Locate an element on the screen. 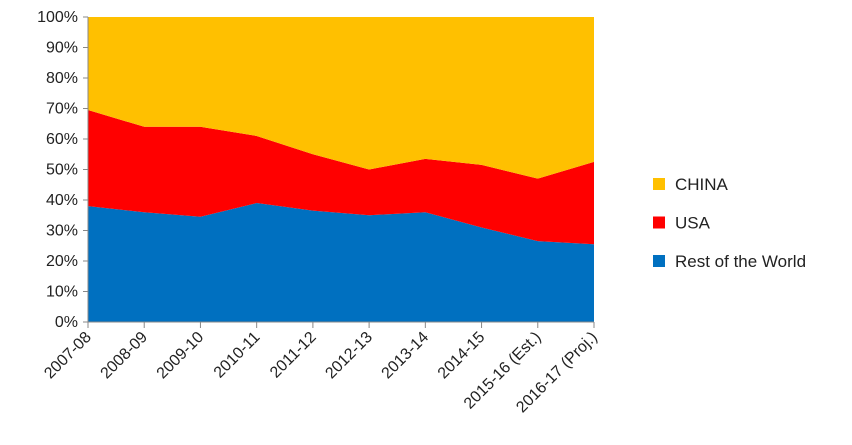 The height and width of the screenshot is (445, 852). y-tick-label: 40% is located at coordinates (62, 200).